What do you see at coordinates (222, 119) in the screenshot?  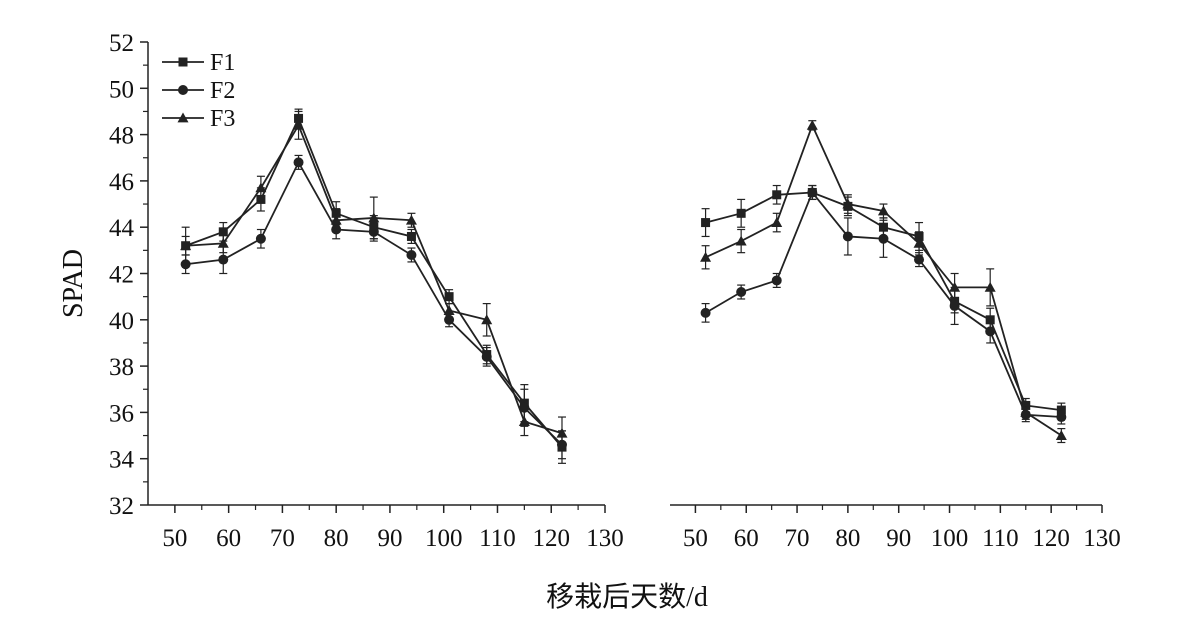 I see `legend-label: F3` at bounding box center [222, 119].